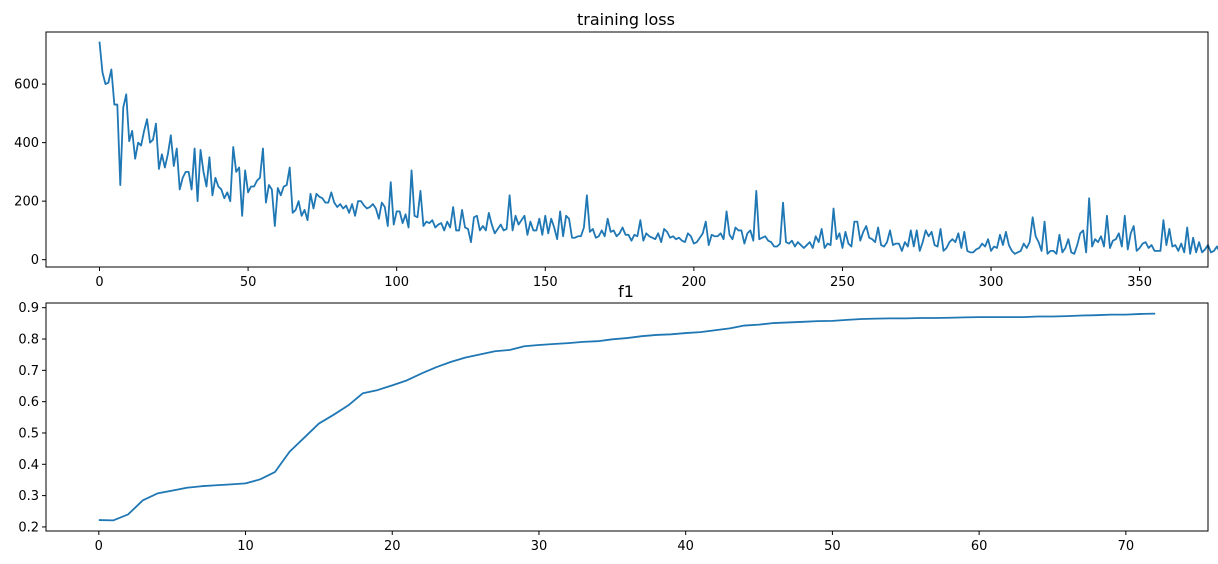  Describe the element at coordinates (991, 282) in the screenshot. I see `loss-x-tick-label: 300` at that location.